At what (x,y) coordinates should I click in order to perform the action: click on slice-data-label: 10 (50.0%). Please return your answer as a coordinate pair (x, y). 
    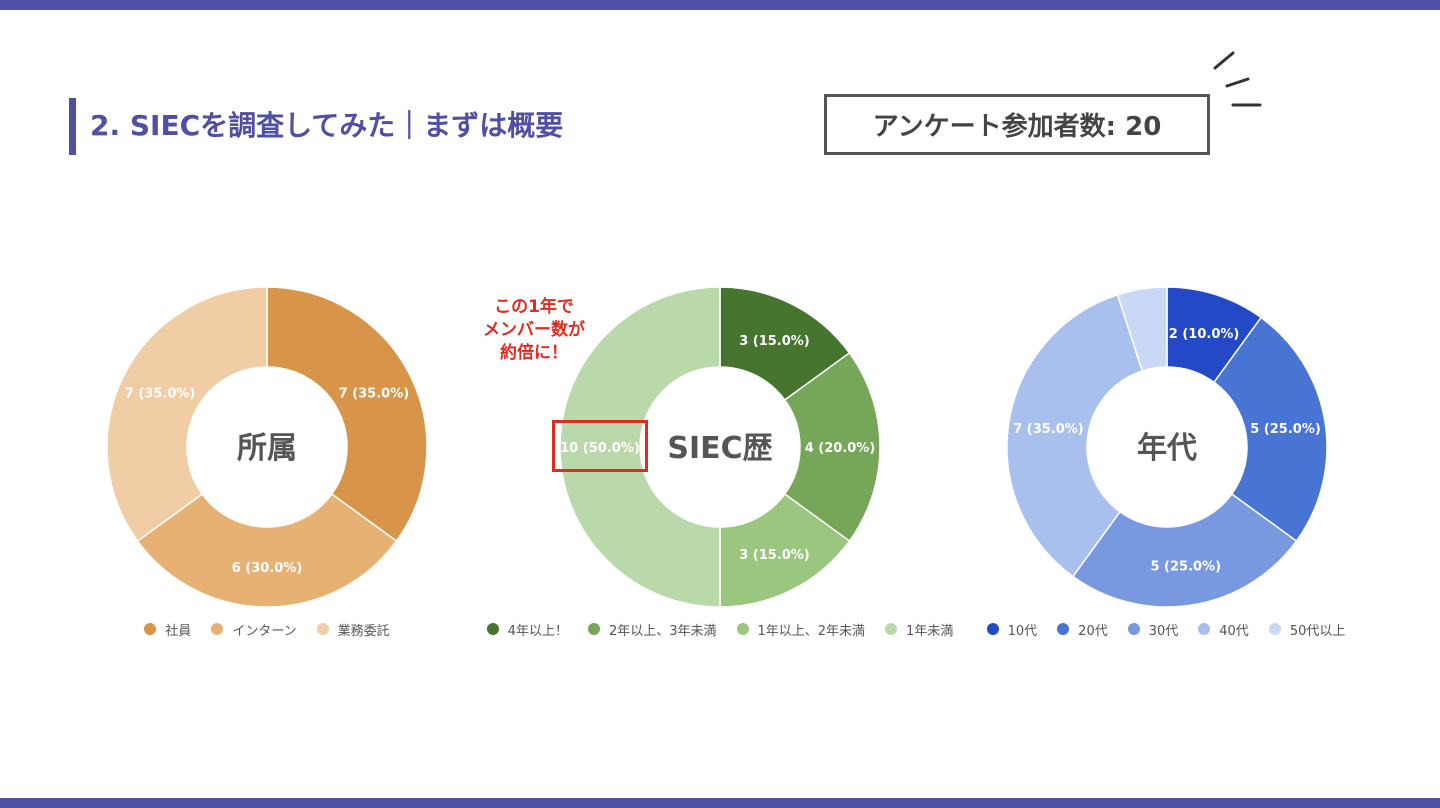
    Looking at the image, I should click on (600, 448).